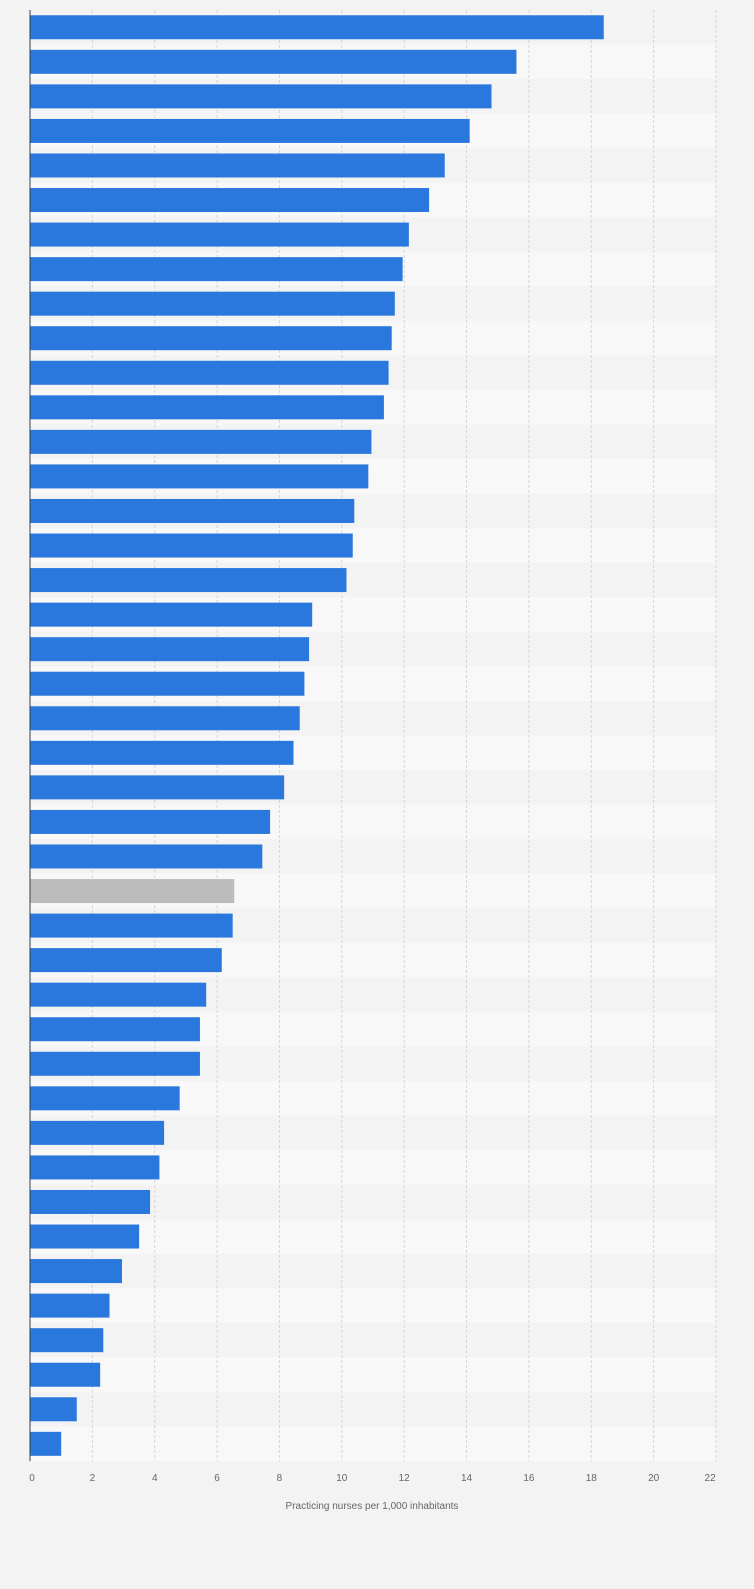 The image size is (754, 1589). I want to click on x-tick-label: 16, so click(529, 1478).